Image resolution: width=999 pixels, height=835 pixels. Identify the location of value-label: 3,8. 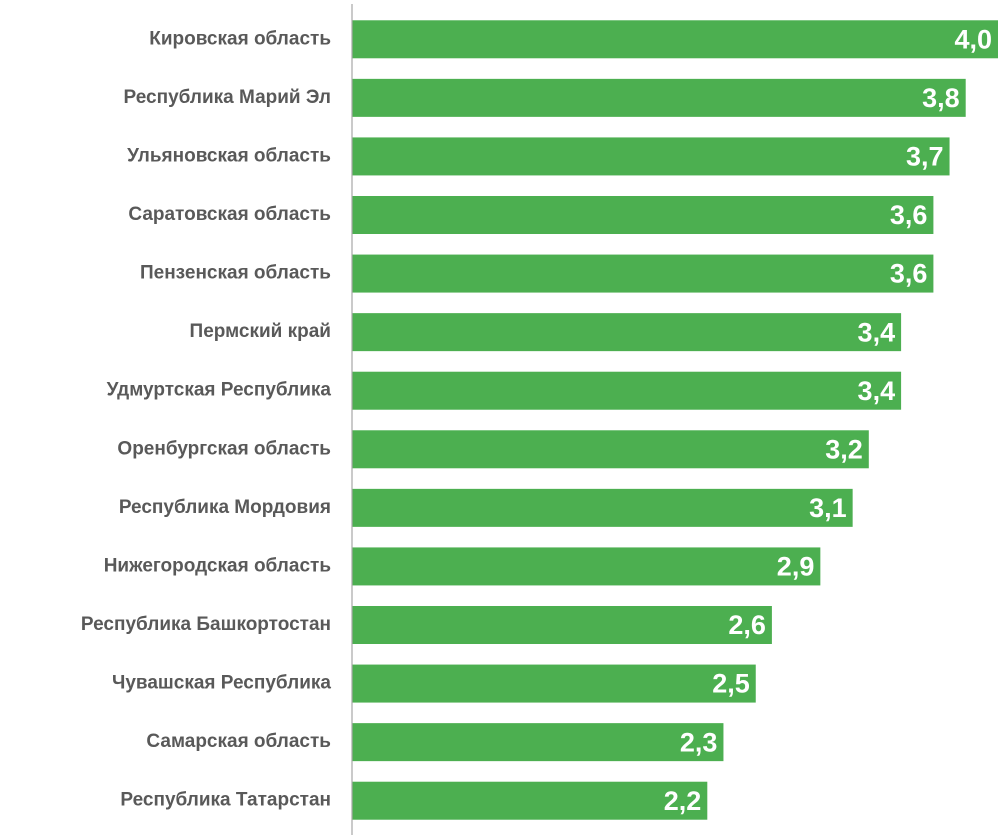
(941, 98).